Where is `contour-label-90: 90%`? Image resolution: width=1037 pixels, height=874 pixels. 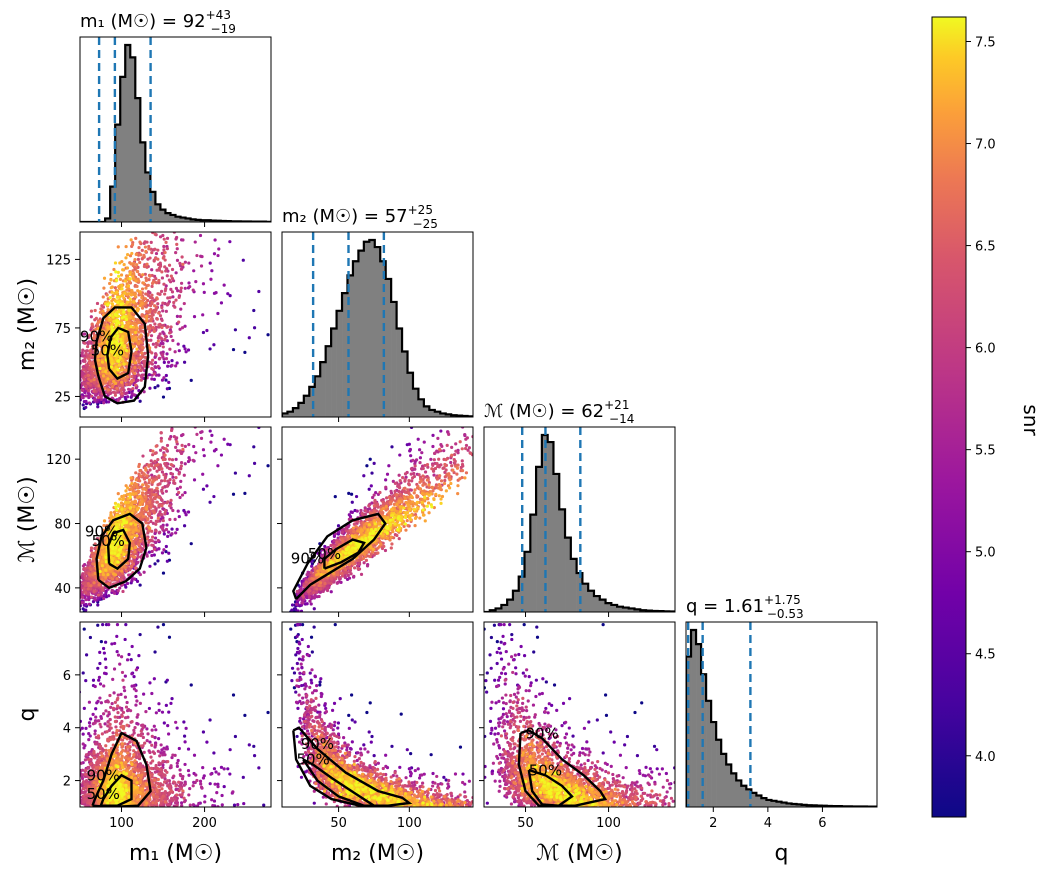
contour-label-90: 90% is located at coordinates (96, 337).